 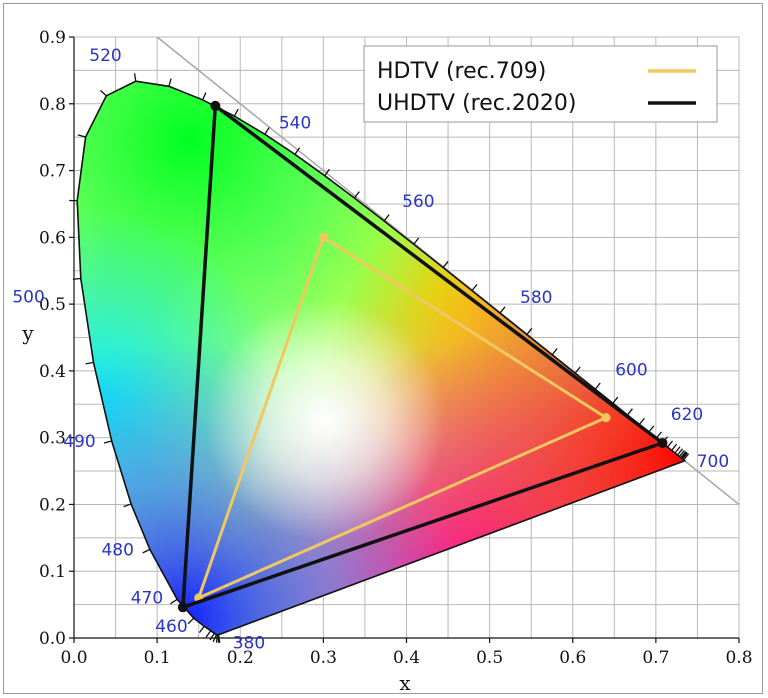 I want to click on wavelength-label: 540, so click(x=295, y=123).